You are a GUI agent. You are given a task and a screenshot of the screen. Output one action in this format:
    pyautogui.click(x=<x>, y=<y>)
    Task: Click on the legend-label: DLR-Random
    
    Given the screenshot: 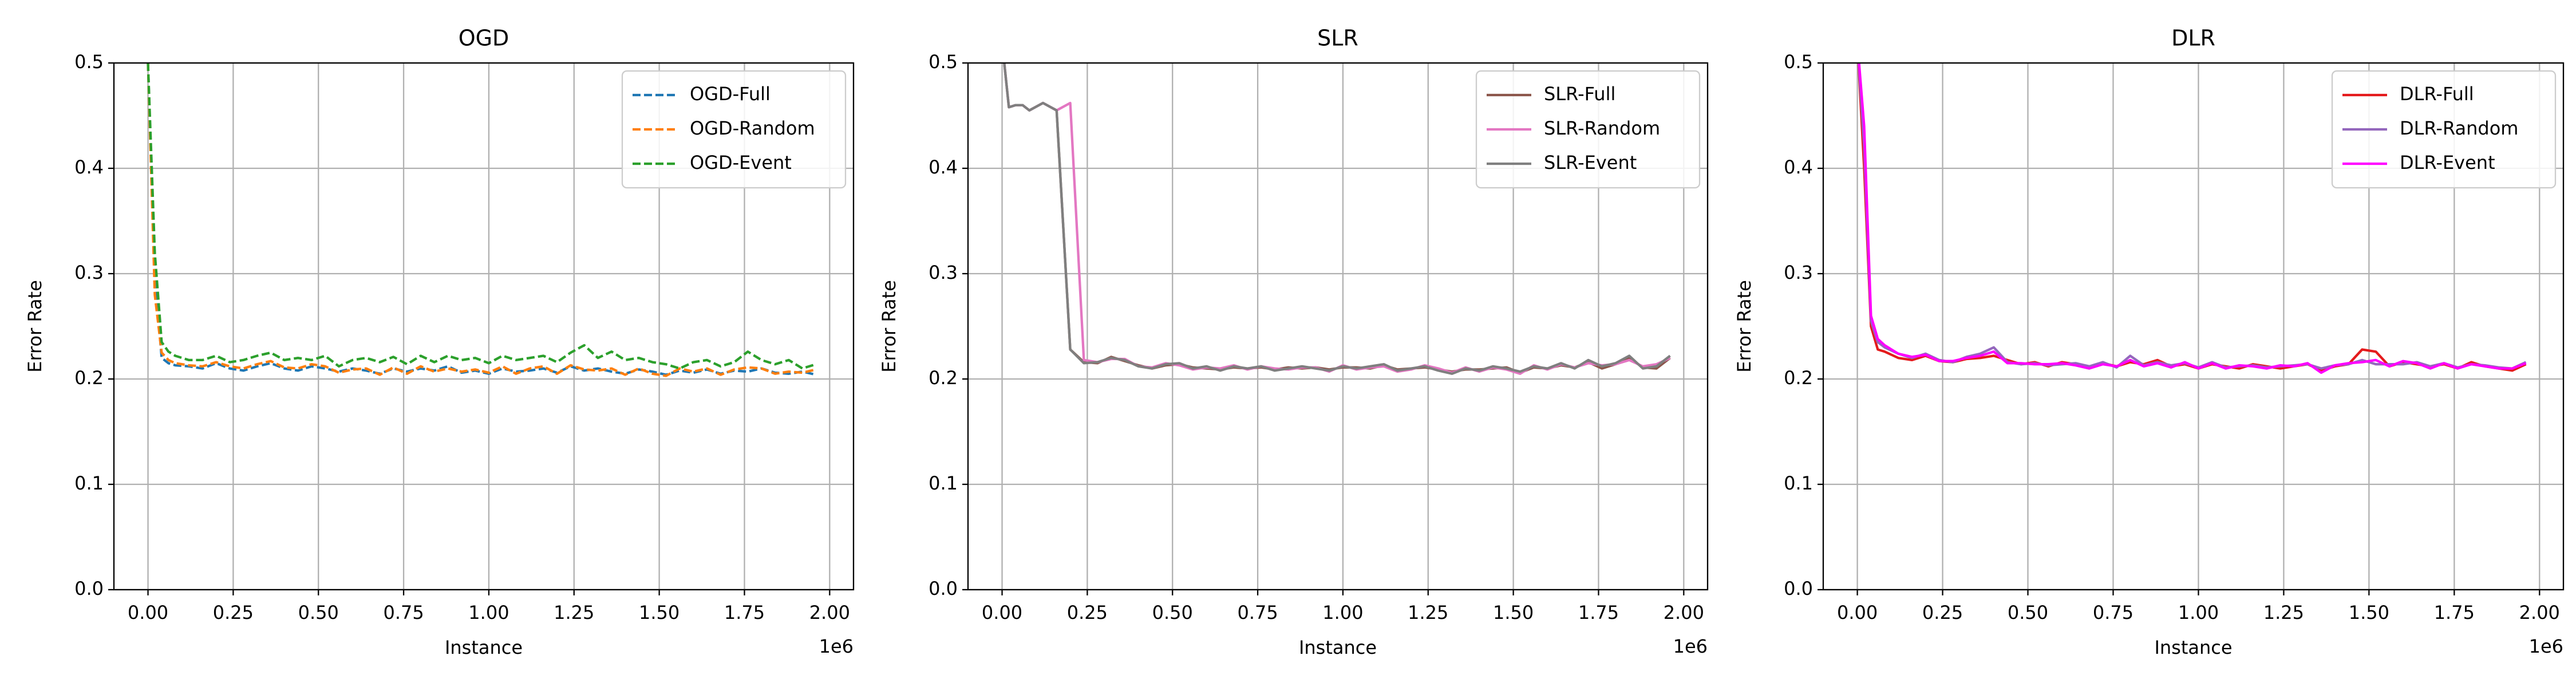 What is the action you would take?
    pyautogui.click(x=2459, y=128)
    